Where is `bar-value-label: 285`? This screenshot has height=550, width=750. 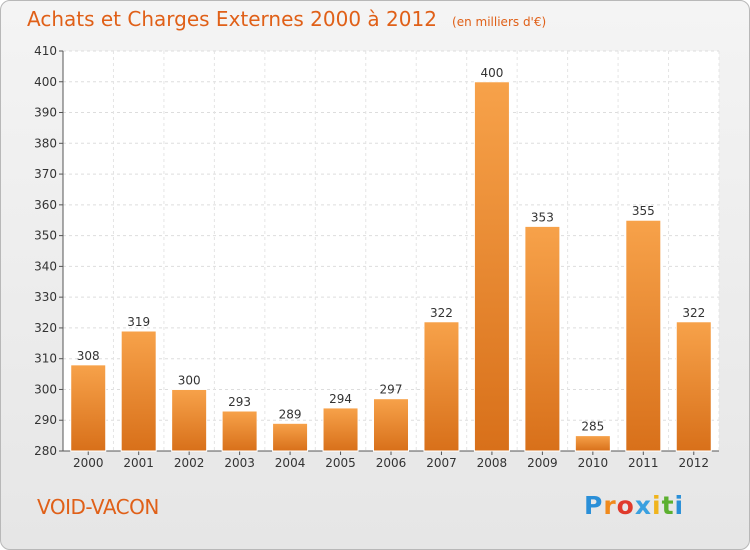 bar-value-label: 285 is located at coordinates (592, 427).